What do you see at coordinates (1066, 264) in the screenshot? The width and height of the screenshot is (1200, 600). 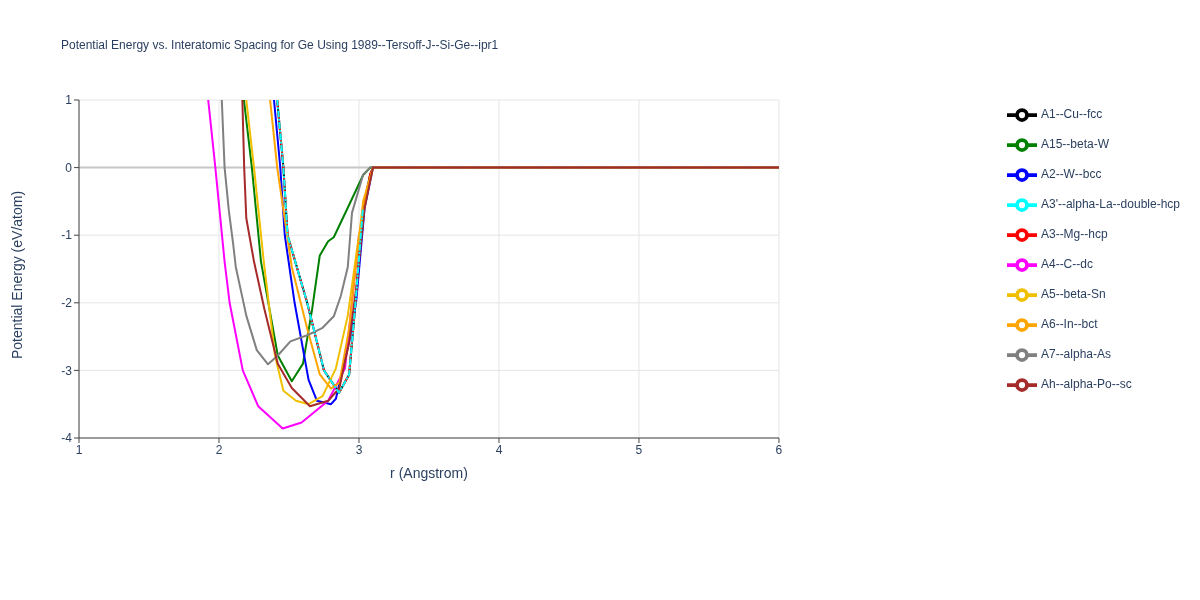 I see `legend-label: A4--C--dc` at bounding box center [1066, 264].